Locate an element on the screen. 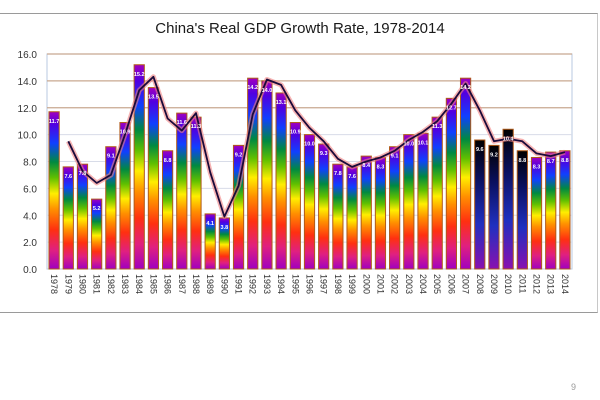  x-tick-label: 1985 is located at coordinates (153, 284).